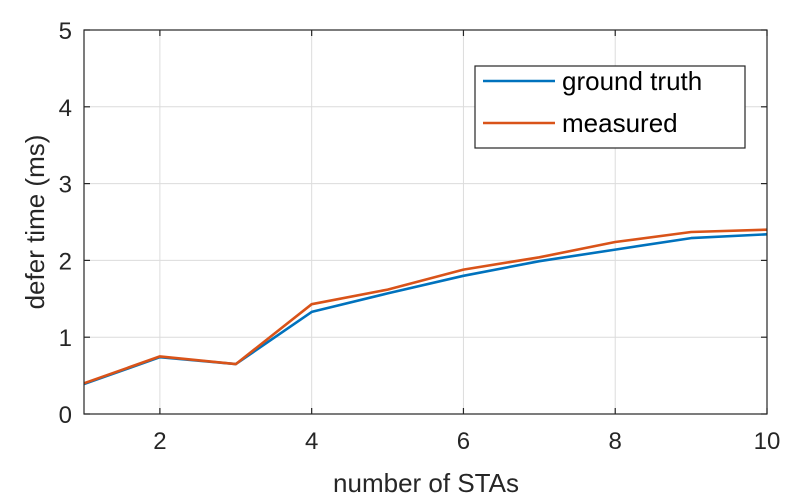  What do you see at coordinates (65, 338) in the screenshot?
I see `y-tick-label: 1` at bounding box center [65, 338].